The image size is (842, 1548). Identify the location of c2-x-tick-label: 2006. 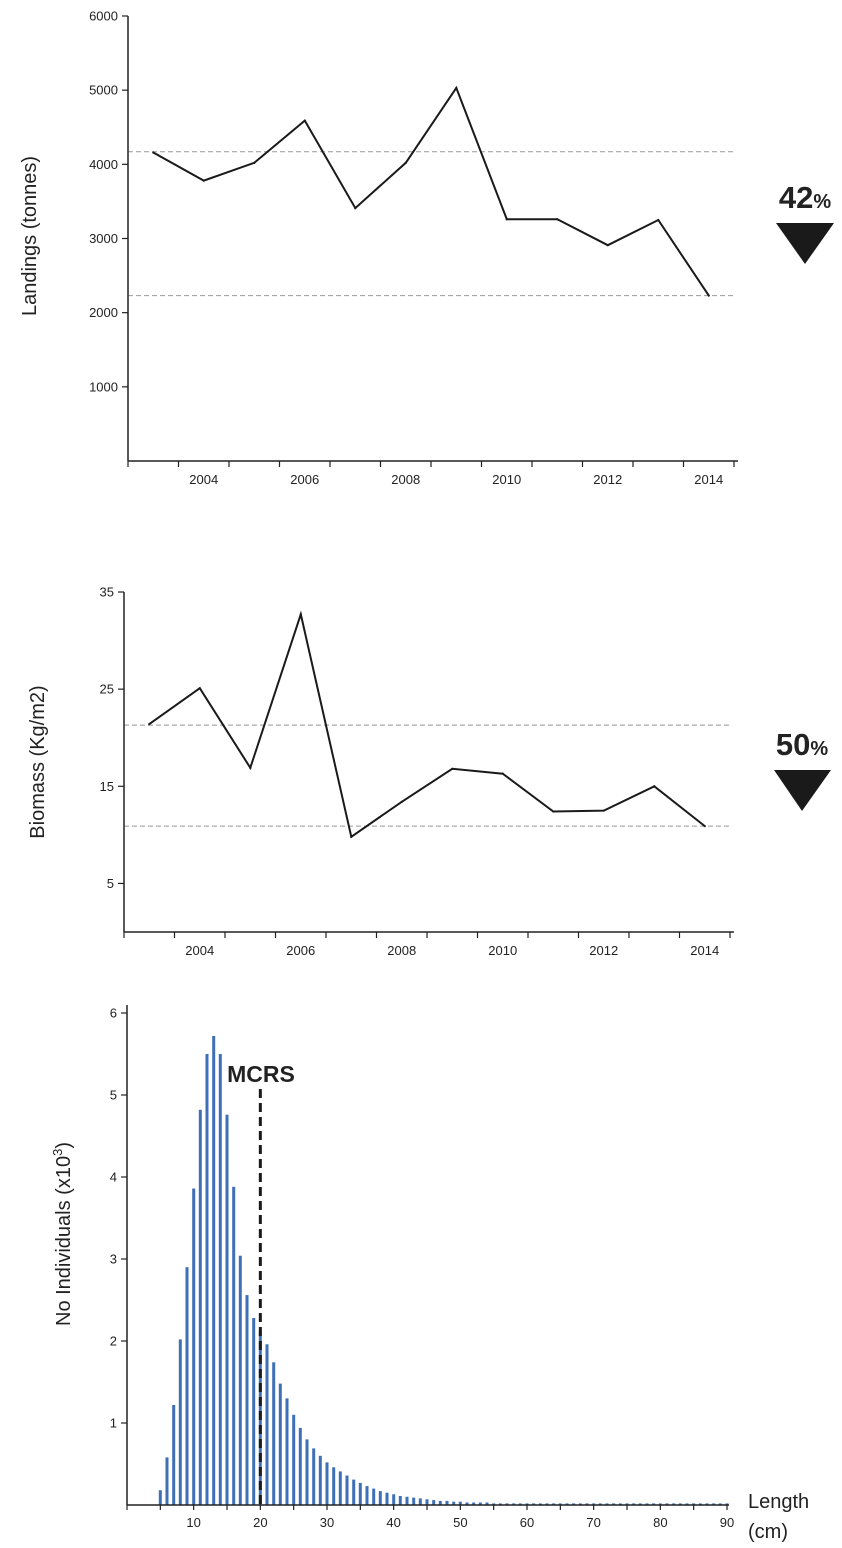
(300, 950).